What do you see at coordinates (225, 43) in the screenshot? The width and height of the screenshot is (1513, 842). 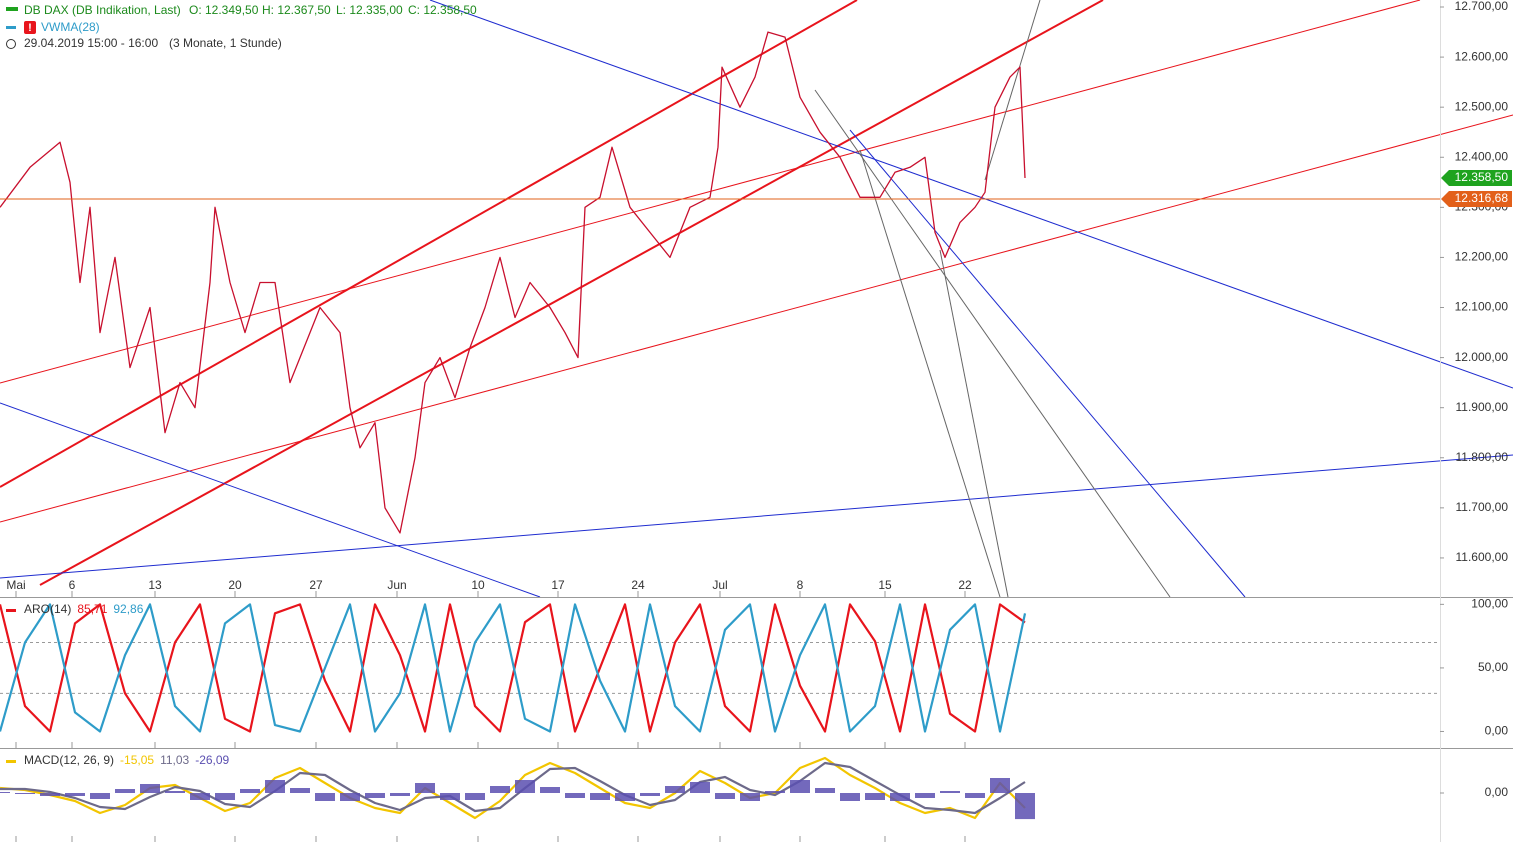 I see `range-label: (3 Monate, 1 Stunde)` at bounding box center [225, 43].